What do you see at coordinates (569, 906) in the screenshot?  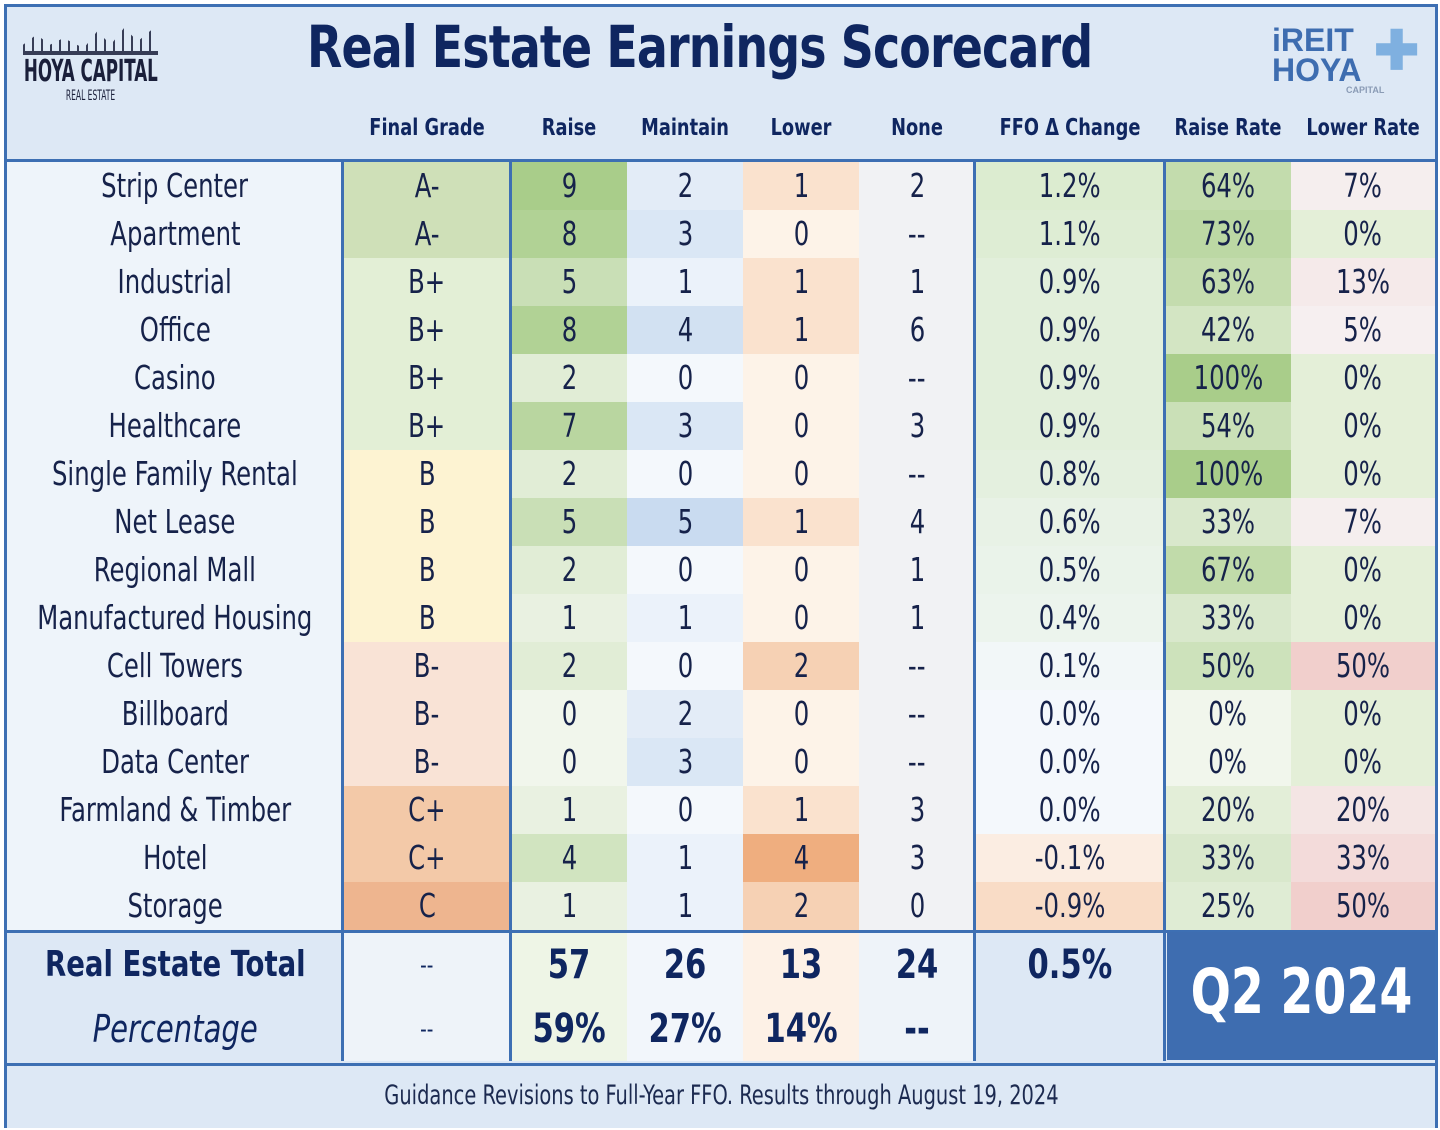 I see `cell-raise: 1` at bounding box center [569, 906].